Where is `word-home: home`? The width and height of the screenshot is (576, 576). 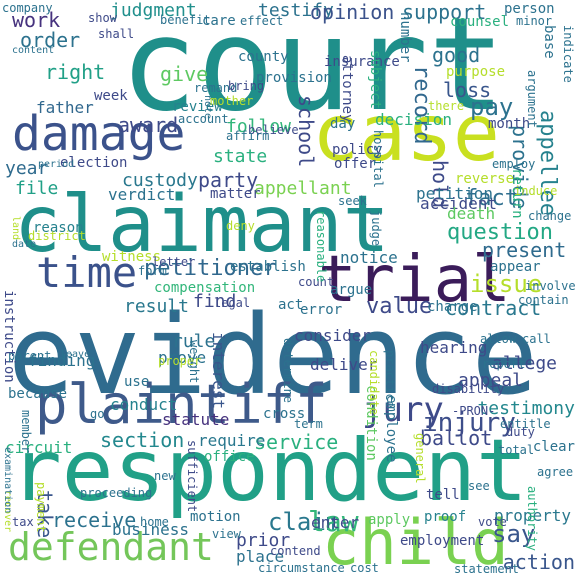 word-home: home is located at coordinates (154, 522).